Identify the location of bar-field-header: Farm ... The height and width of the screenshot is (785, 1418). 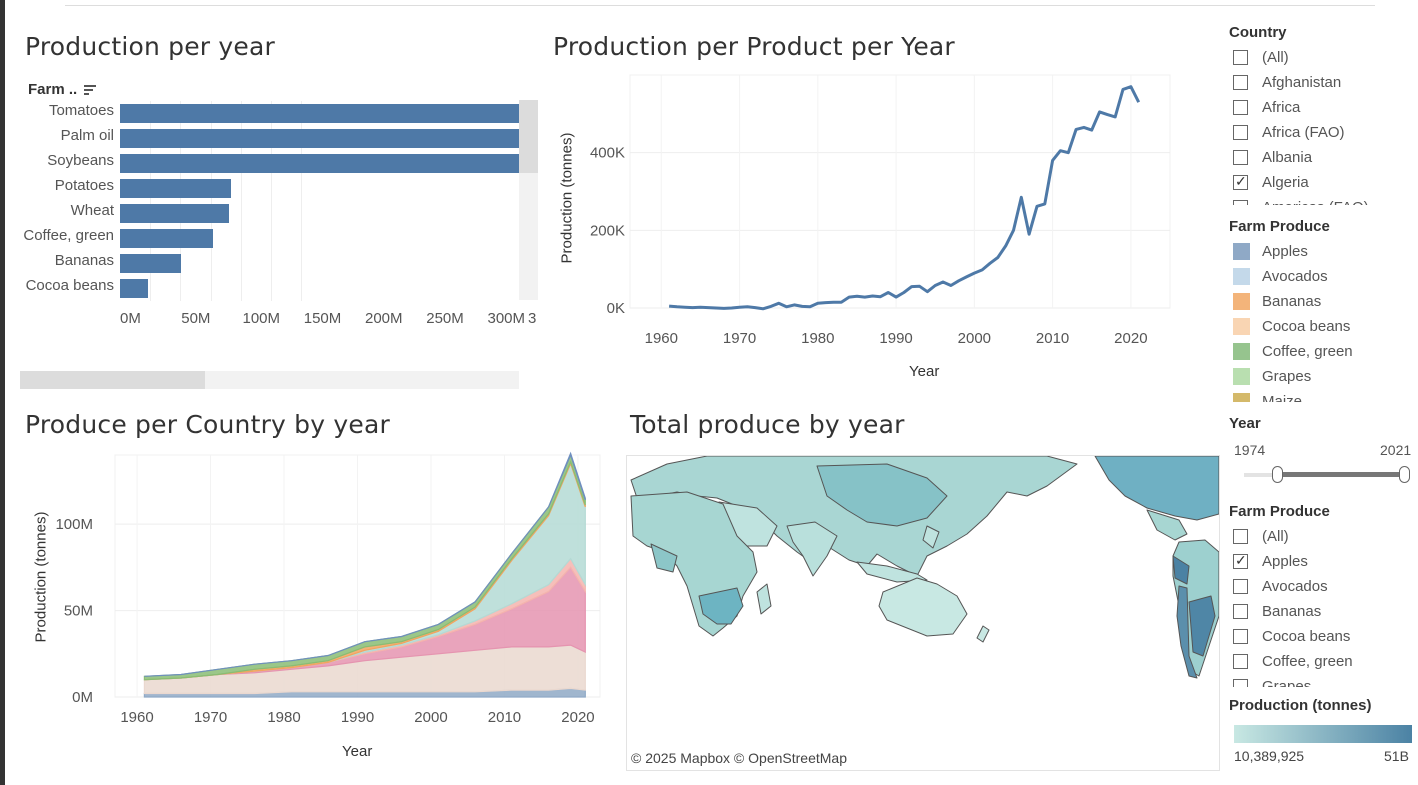
(62, 89).